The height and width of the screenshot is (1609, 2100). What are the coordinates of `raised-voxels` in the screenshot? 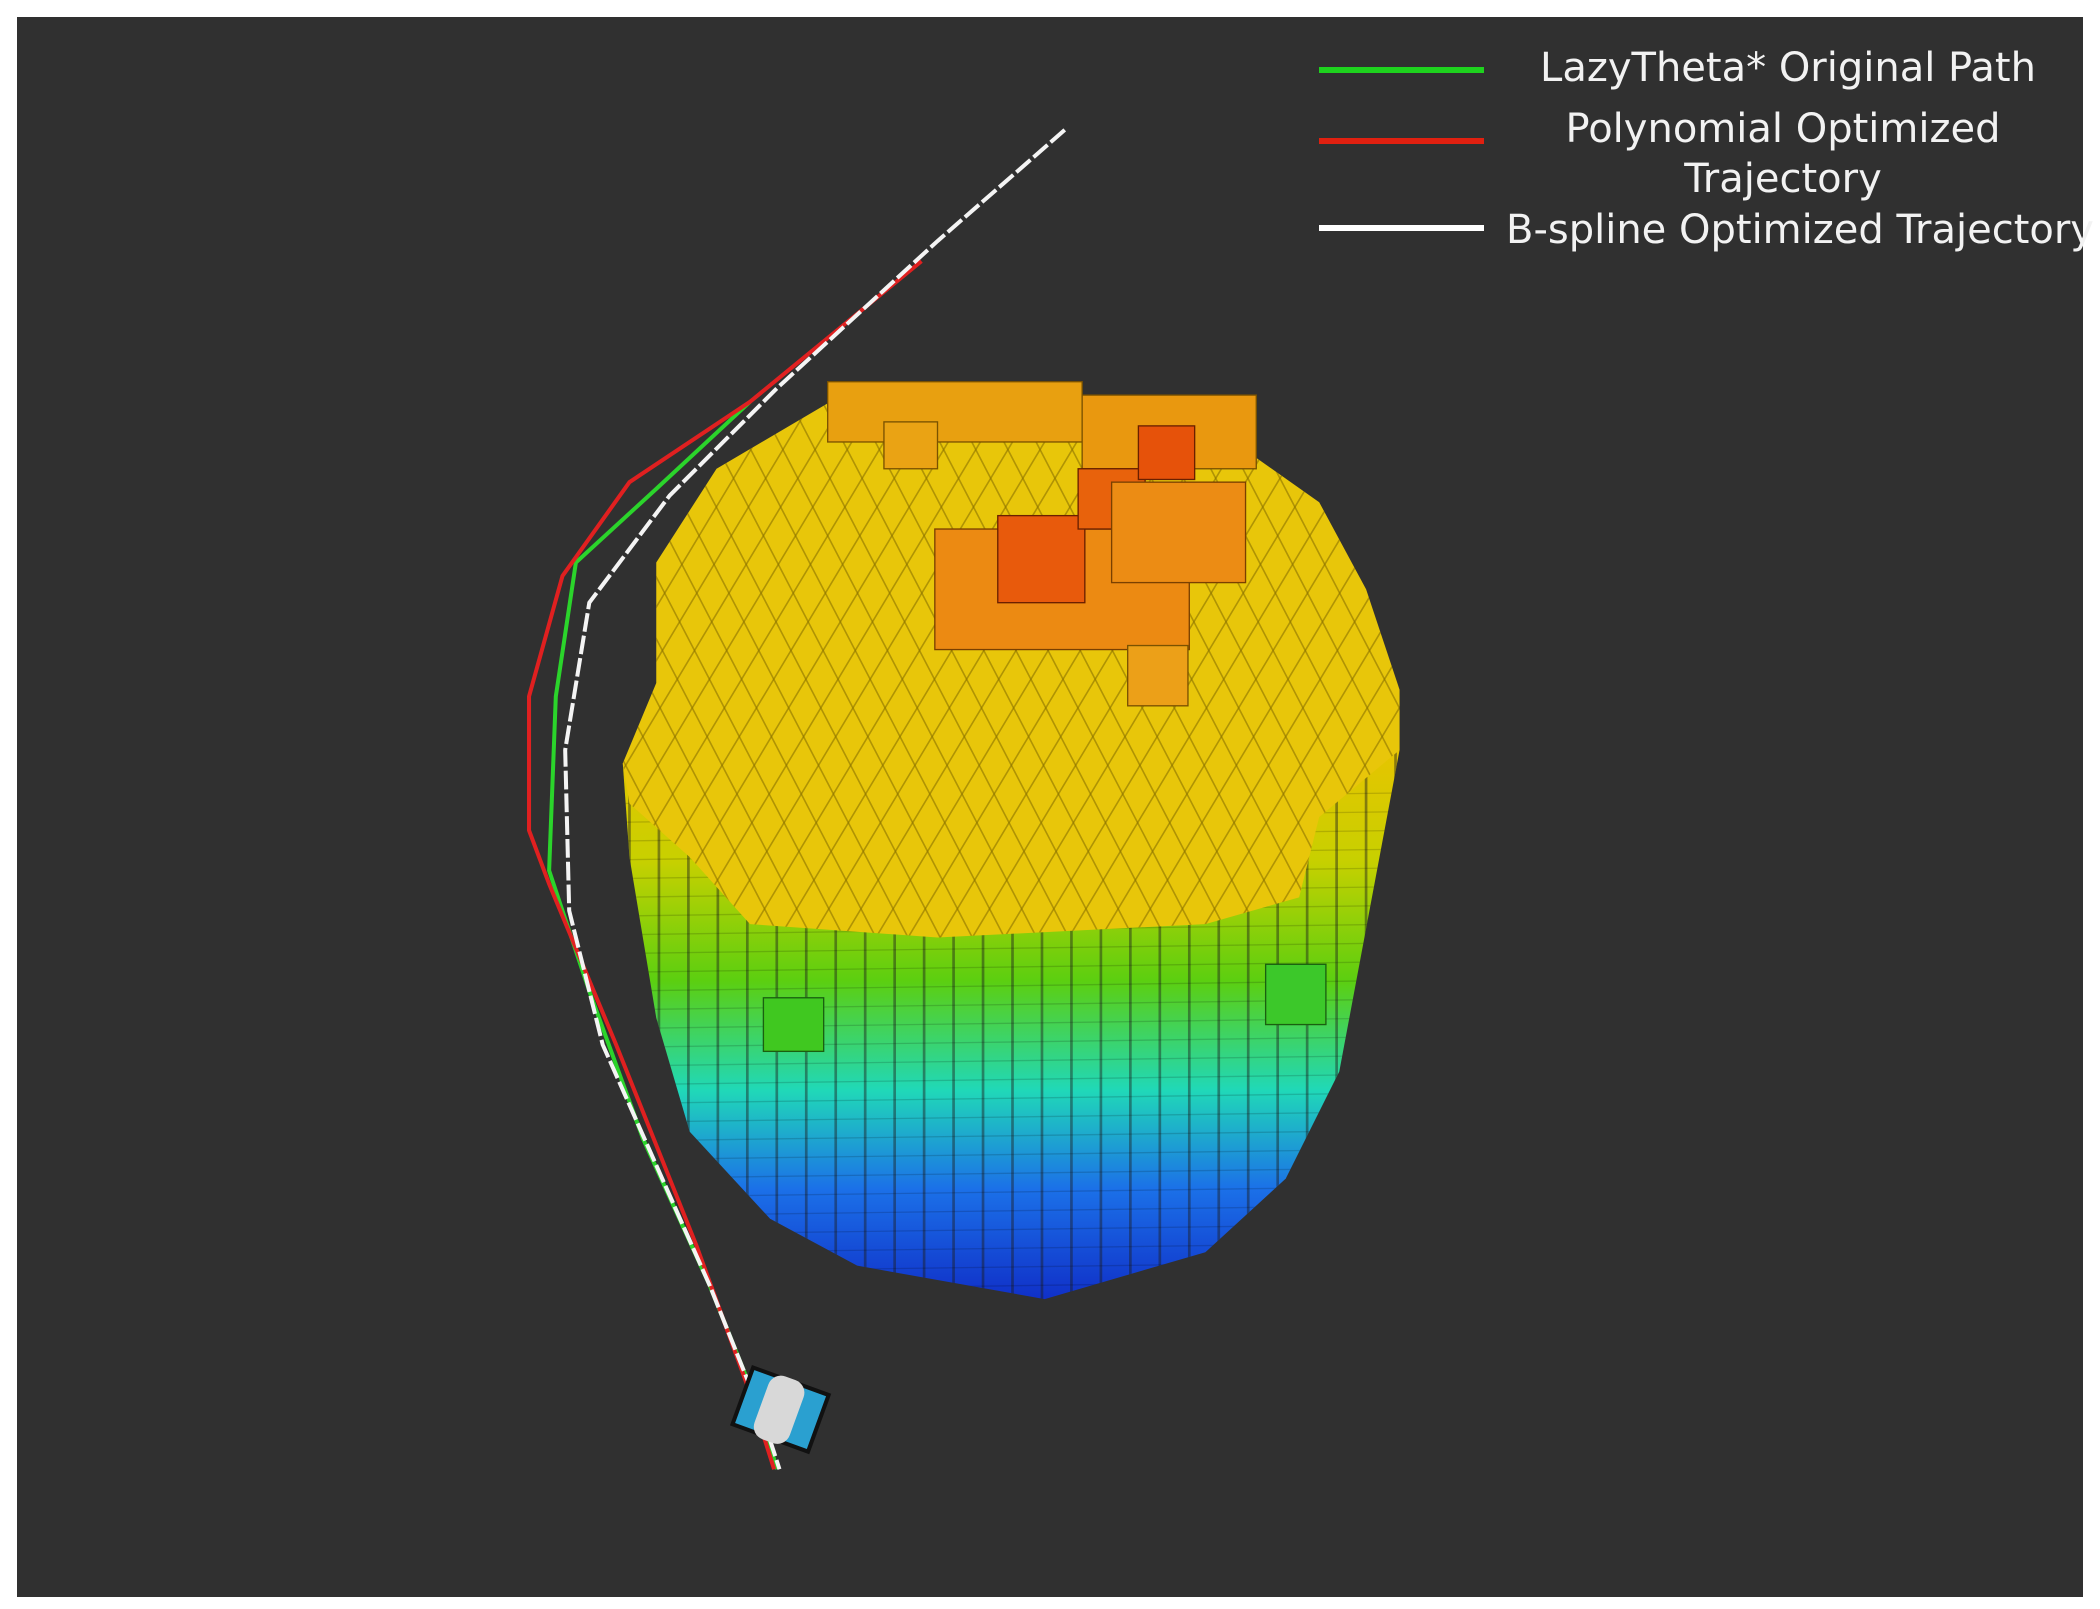 It's located at (1044, 717).